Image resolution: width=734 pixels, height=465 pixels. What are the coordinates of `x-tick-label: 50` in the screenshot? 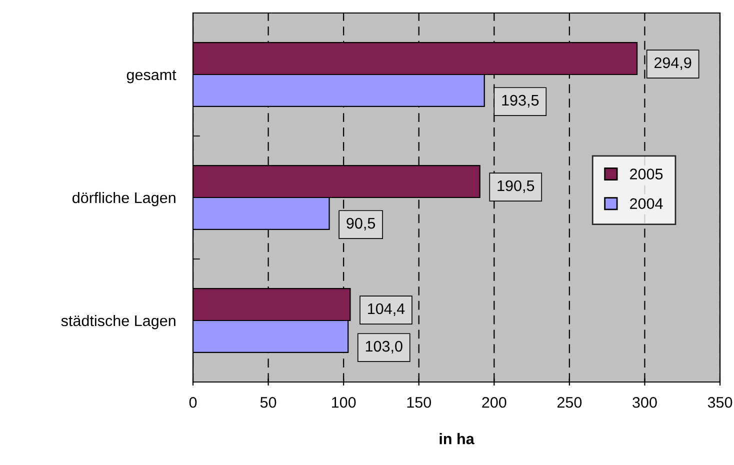 It's located at (268, 402).